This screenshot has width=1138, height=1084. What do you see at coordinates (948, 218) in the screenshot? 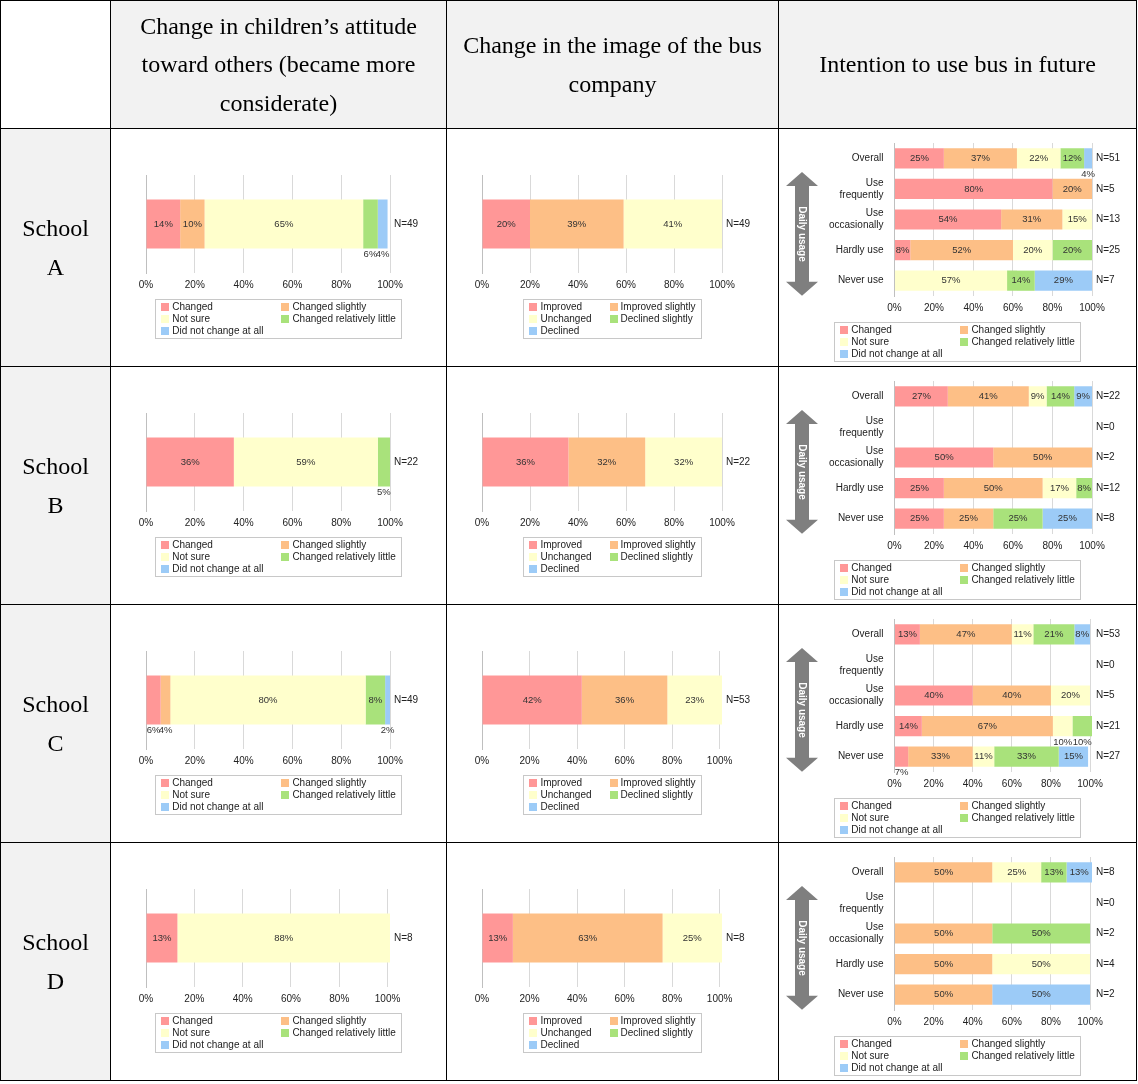
I see `data-label: 54%` at bounding box center [948, 218].